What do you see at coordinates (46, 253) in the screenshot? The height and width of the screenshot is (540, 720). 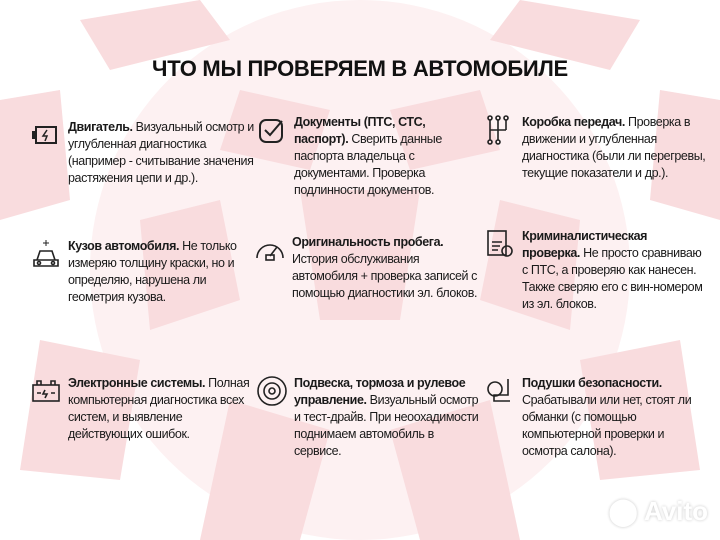 I see `car-body-icon` at bounding box center [46, 253].